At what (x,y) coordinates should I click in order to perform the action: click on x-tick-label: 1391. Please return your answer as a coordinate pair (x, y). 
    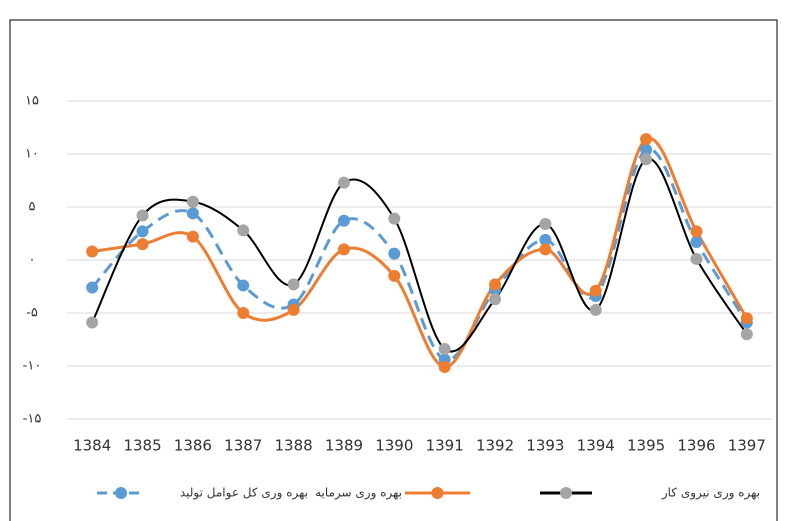
    Looking at the image, I should click on (445, 446).